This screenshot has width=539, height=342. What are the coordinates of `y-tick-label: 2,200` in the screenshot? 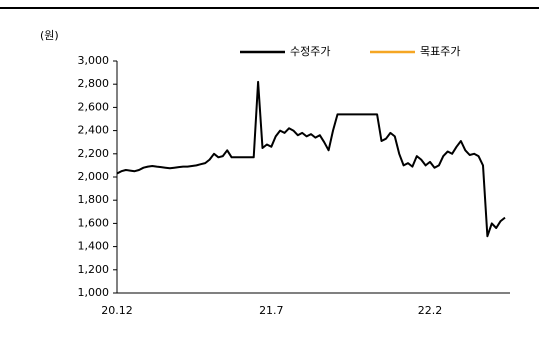 It's located at (94, 153).